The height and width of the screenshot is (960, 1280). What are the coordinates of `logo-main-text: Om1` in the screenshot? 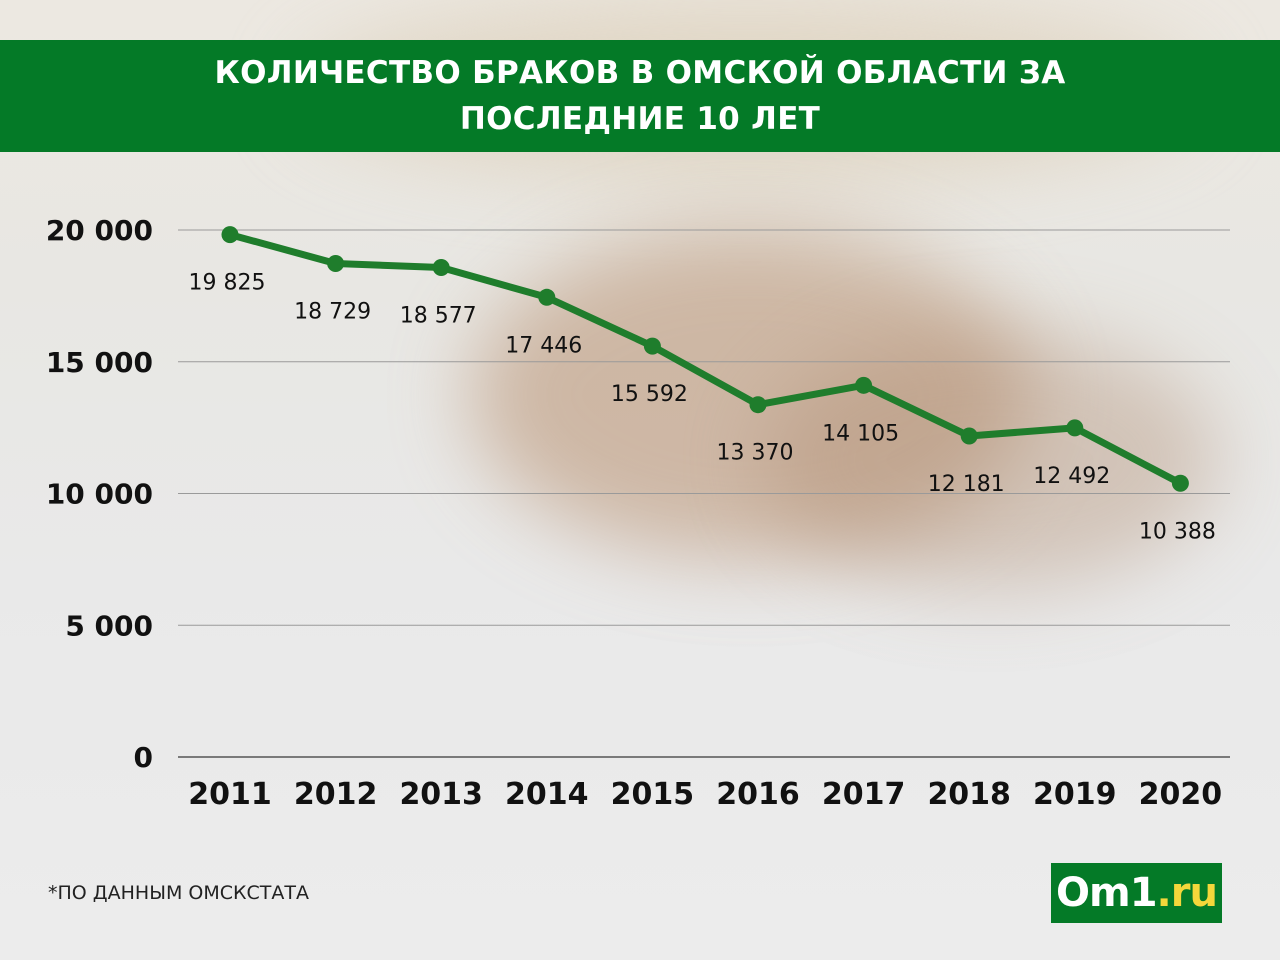 It's located at (1107, 893).